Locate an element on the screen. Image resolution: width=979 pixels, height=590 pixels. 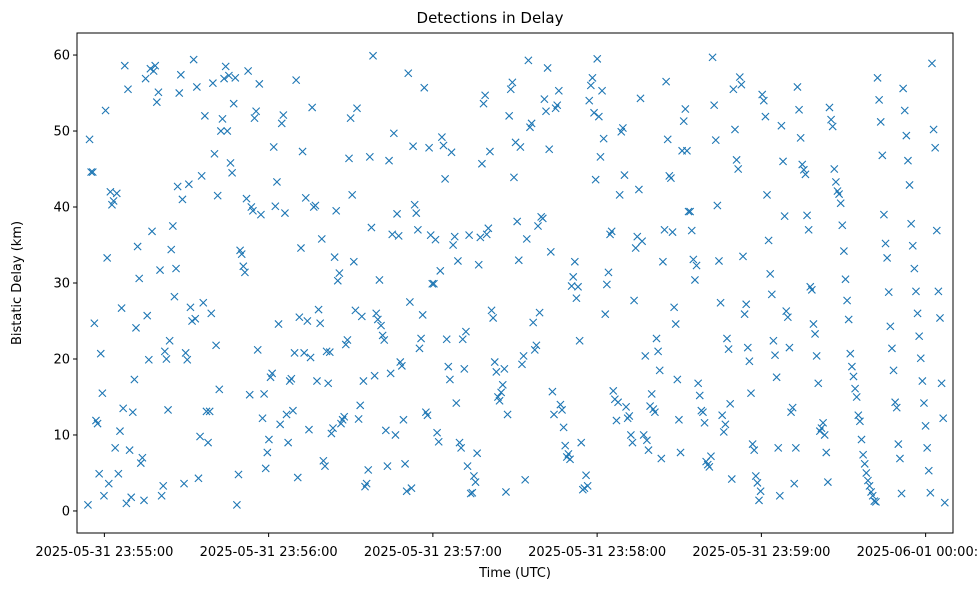
x-tick-label-1: 2025-05-31 23:56:00 is located at coordinates (269, 552).